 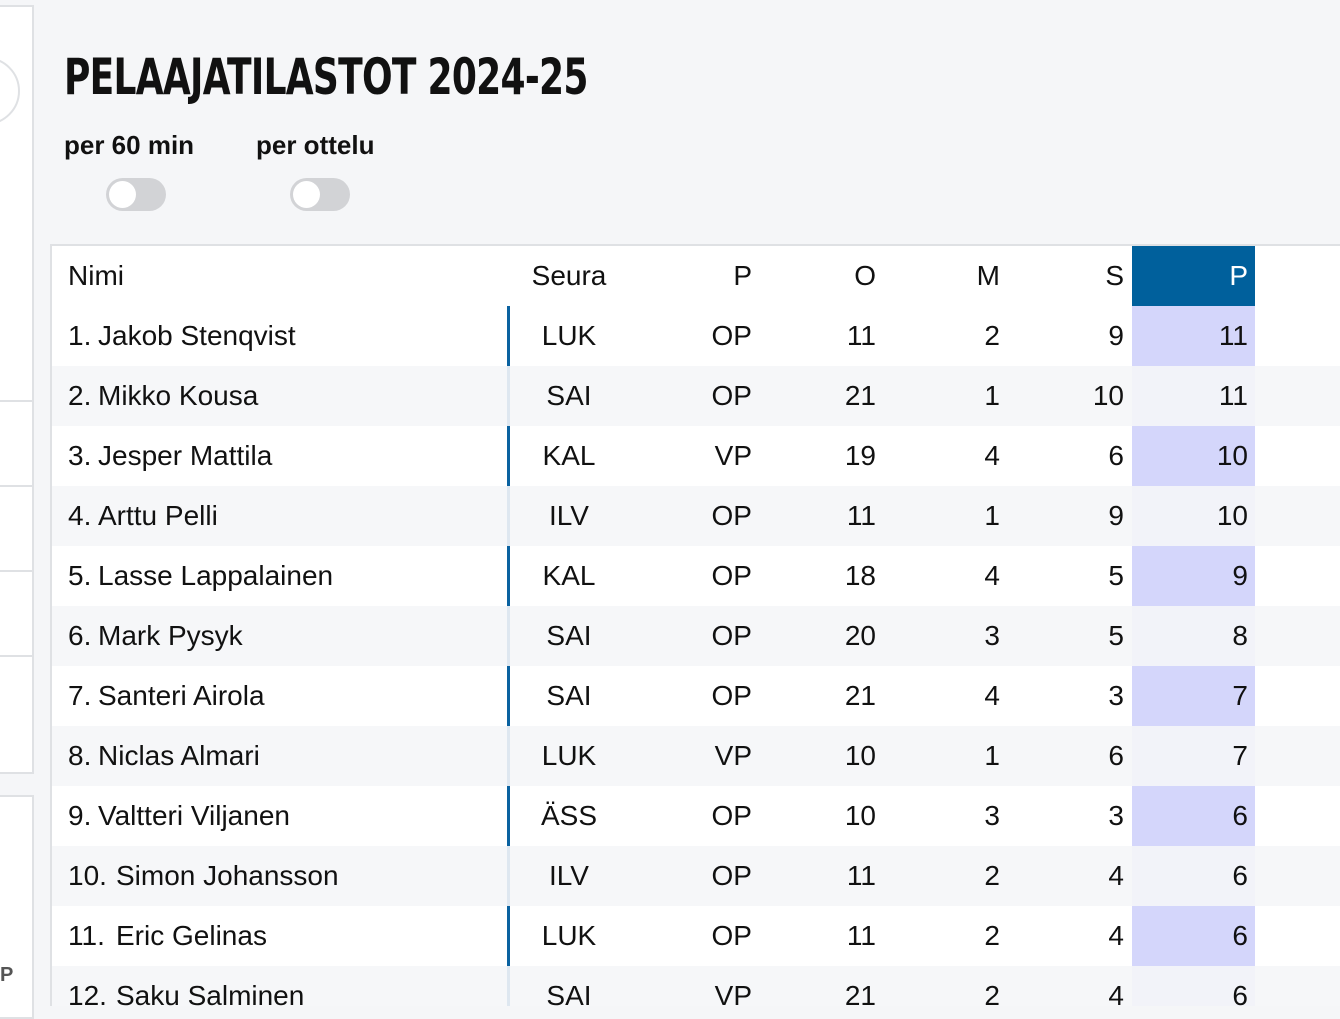 I want to click on rank: 4., so click(x=80, y=515).